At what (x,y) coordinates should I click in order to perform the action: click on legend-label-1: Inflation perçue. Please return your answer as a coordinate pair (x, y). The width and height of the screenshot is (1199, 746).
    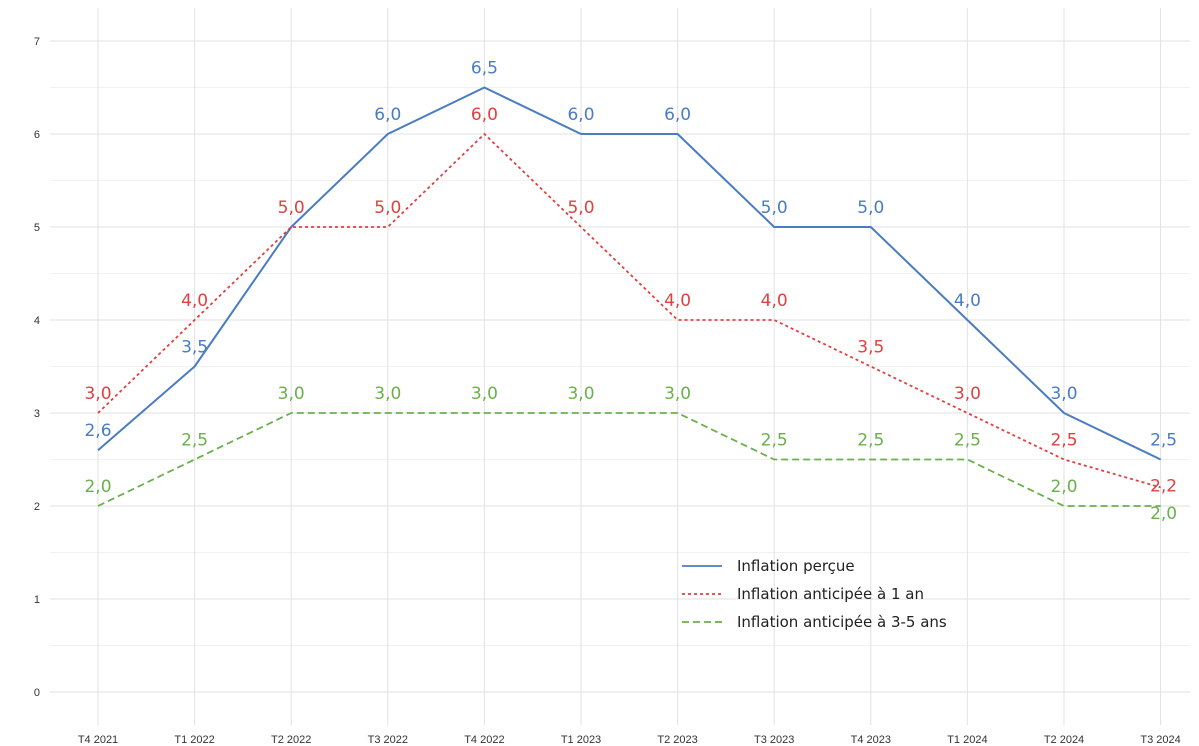
    Looking at the image, I should click on (796, 566).